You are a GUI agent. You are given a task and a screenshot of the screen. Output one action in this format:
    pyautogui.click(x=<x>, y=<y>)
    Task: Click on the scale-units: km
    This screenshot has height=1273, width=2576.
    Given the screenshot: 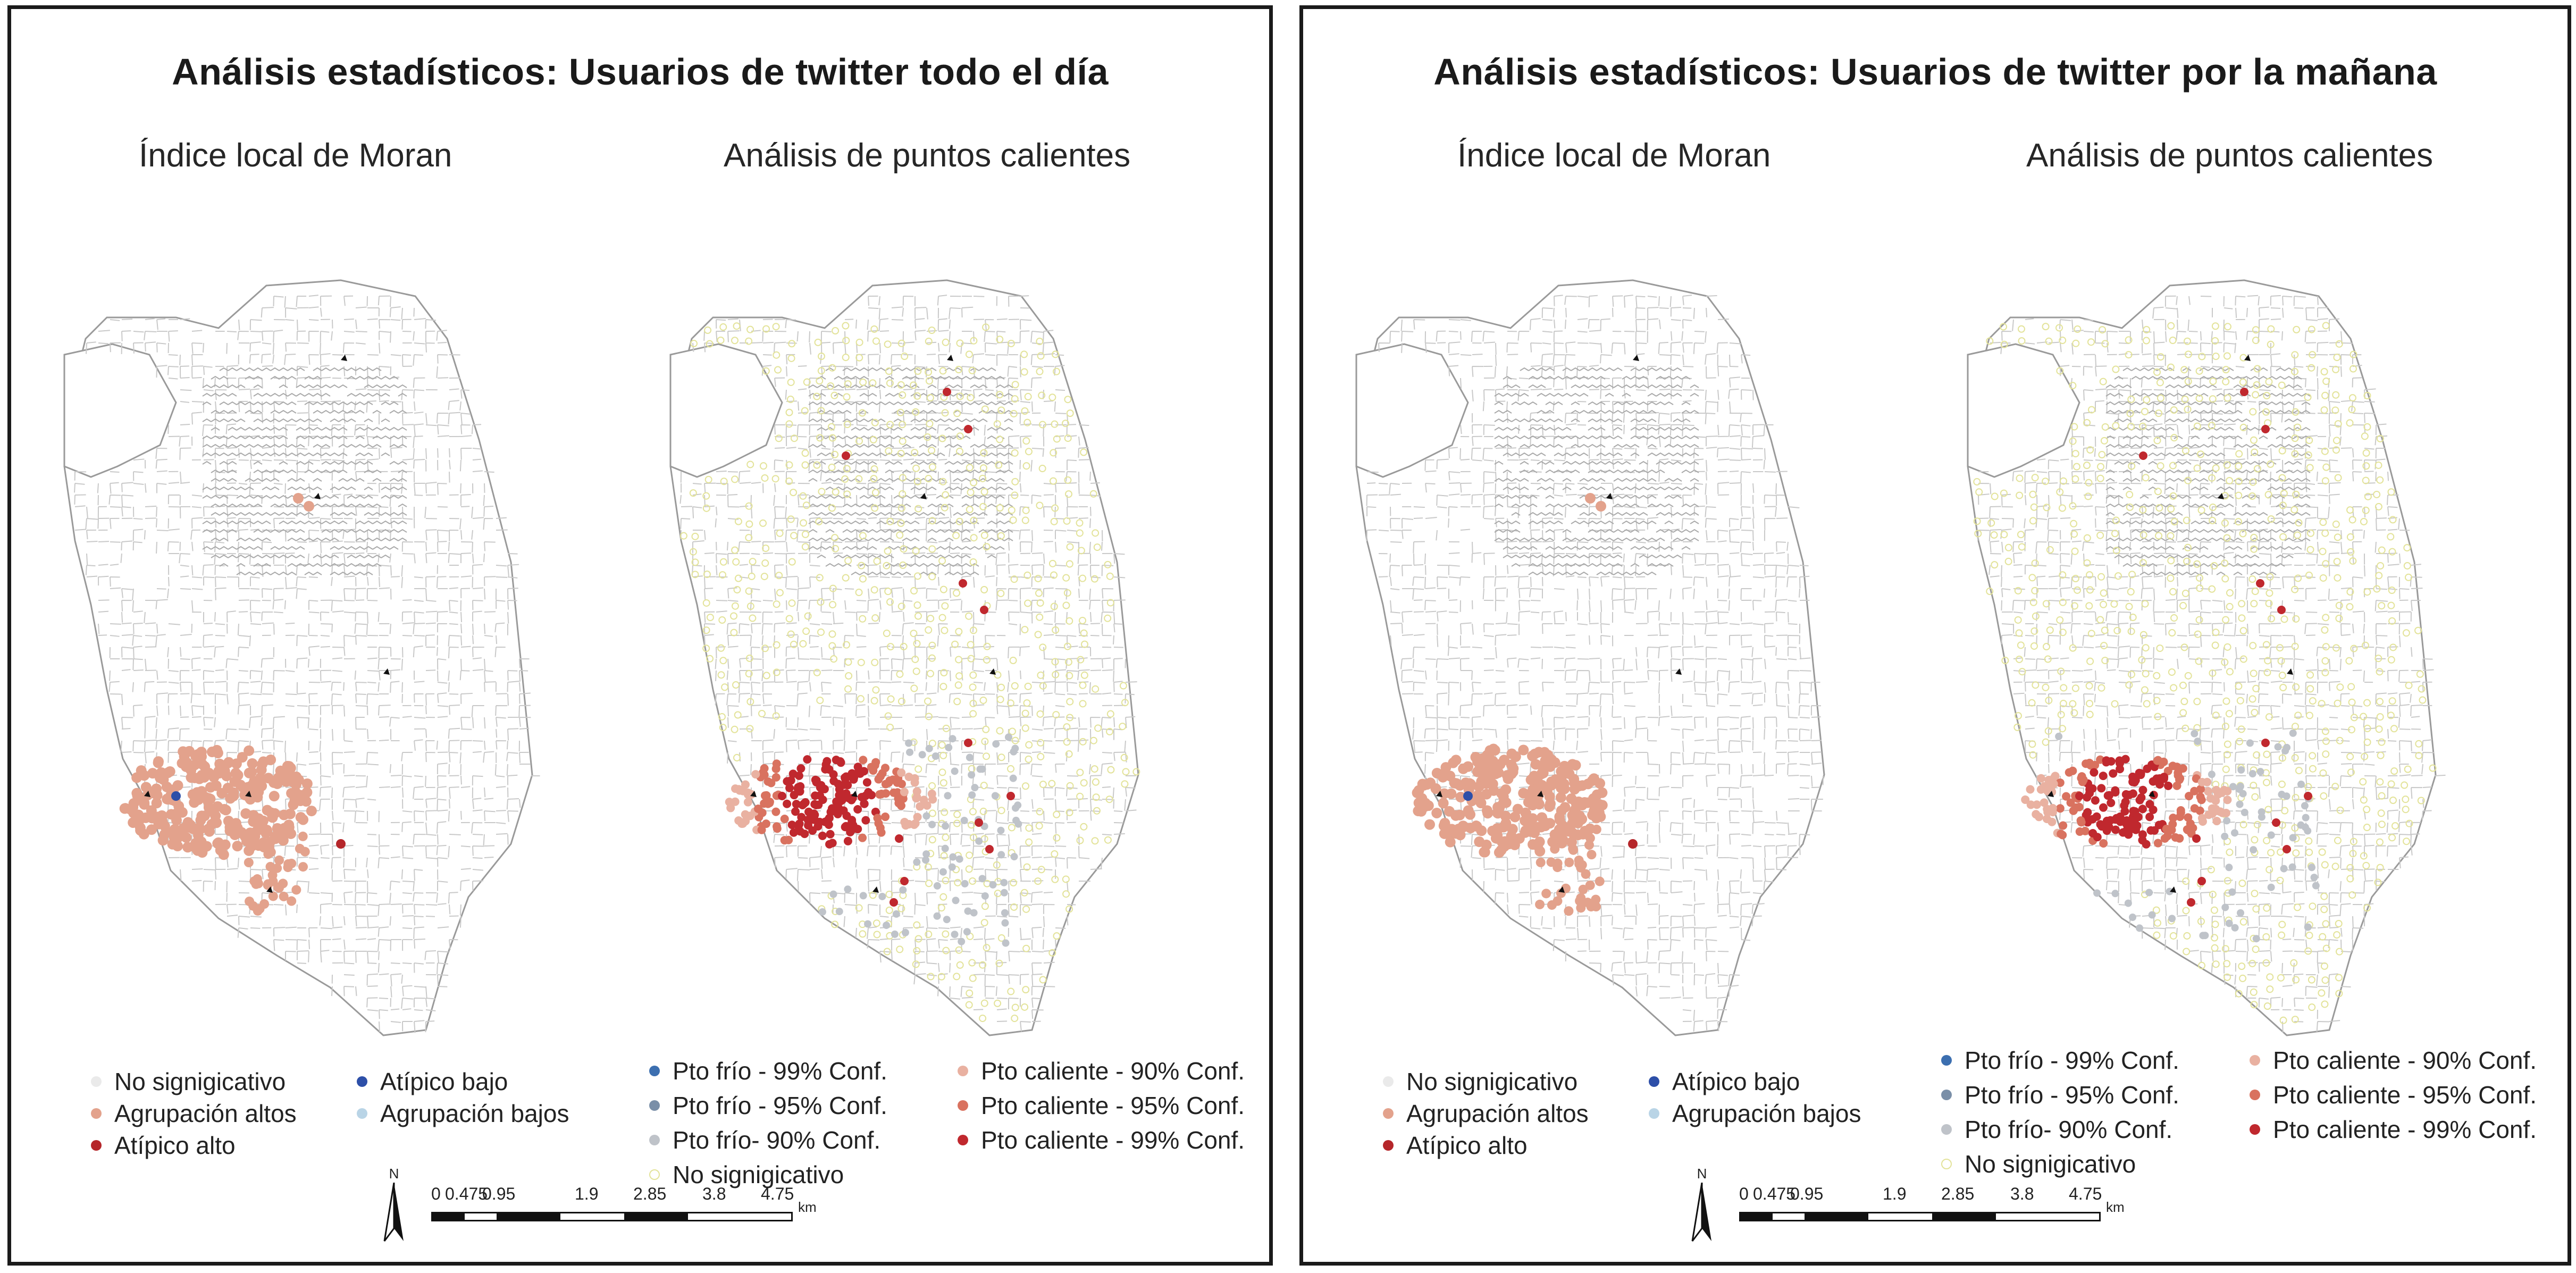 What is the action you would take?
    pyautogui.click(x=807, y=1207)
    